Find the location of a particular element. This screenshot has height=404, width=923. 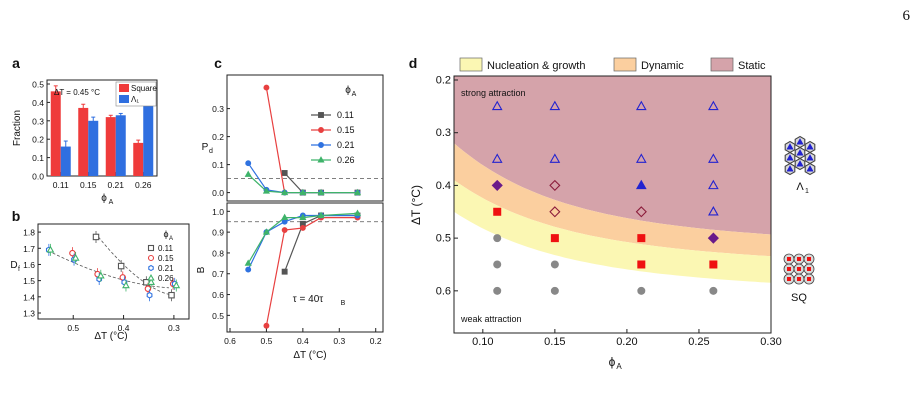

panel-d-ylabel: ΔT (°C) is located at coordinates (416, 205).